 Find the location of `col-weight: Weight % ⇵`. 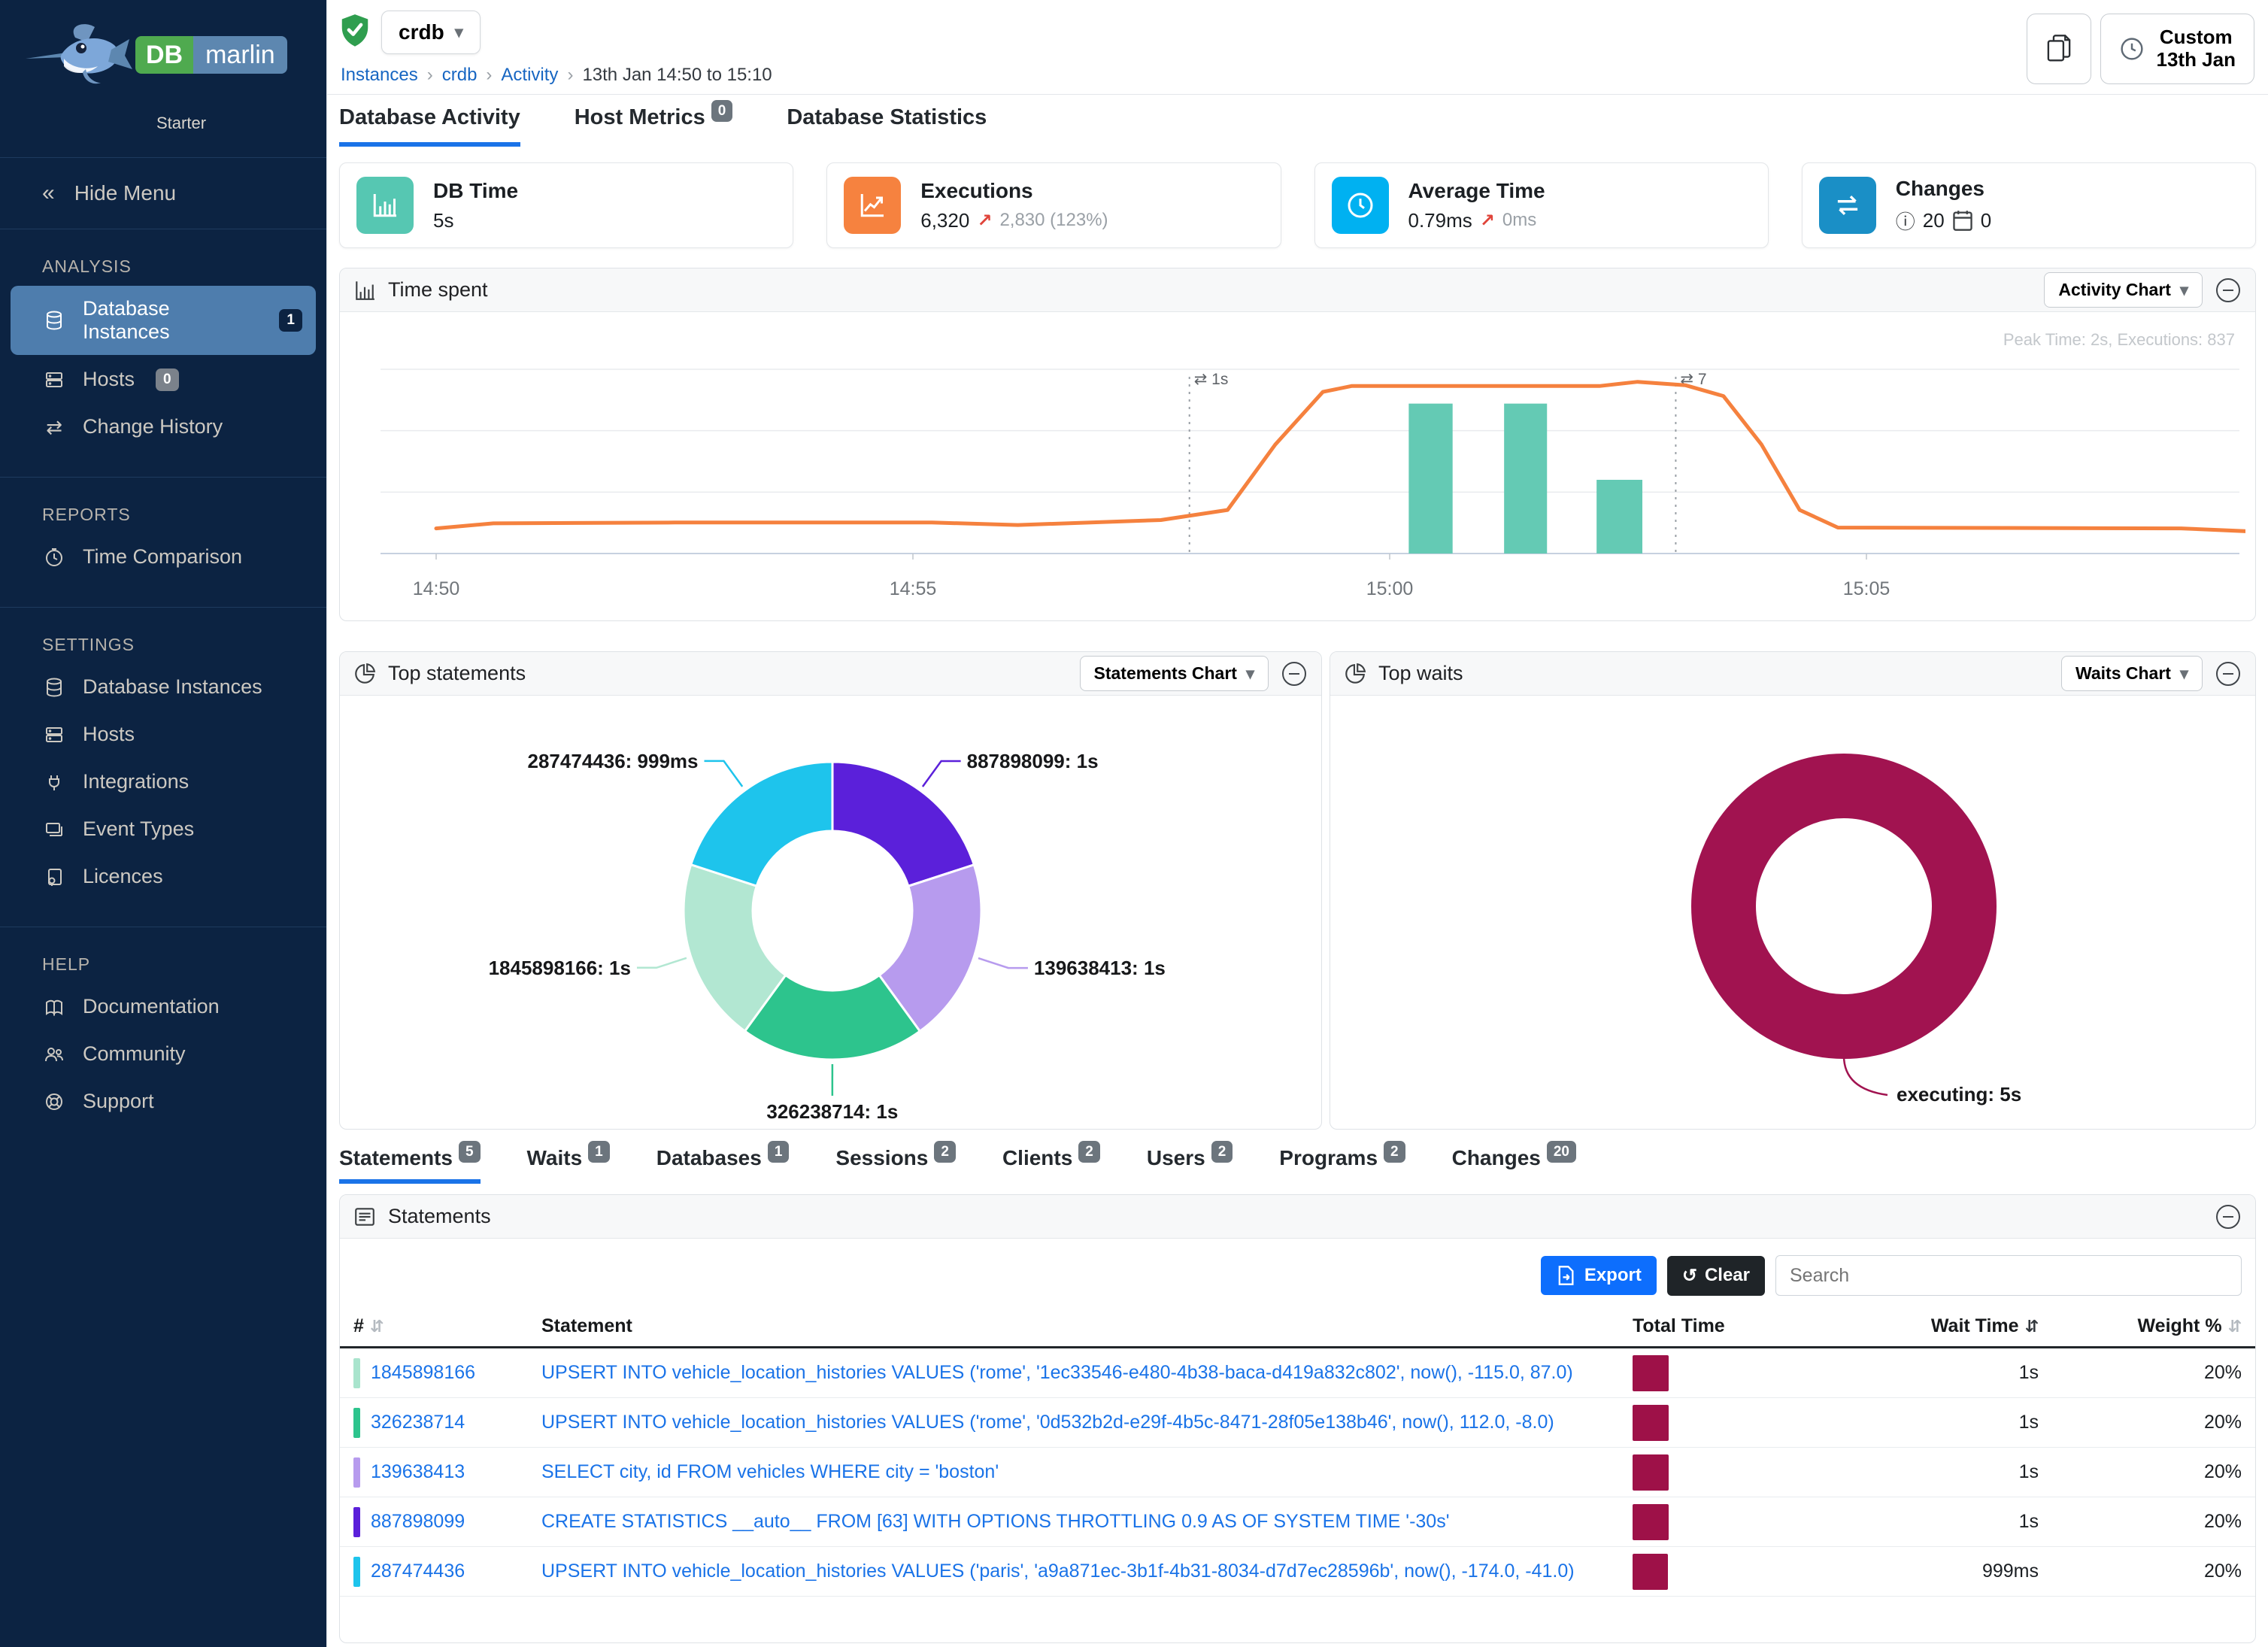

col-weight: Weight % ⇵ is located at coordinates (2189, 1325).